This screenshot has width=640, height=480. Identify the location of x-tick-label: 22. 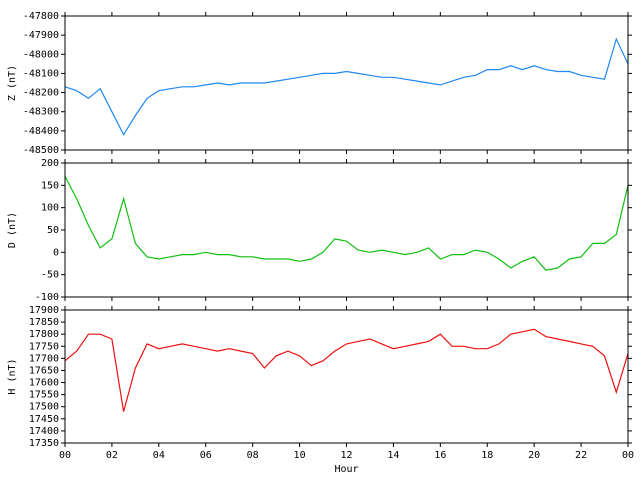
(581, 455).